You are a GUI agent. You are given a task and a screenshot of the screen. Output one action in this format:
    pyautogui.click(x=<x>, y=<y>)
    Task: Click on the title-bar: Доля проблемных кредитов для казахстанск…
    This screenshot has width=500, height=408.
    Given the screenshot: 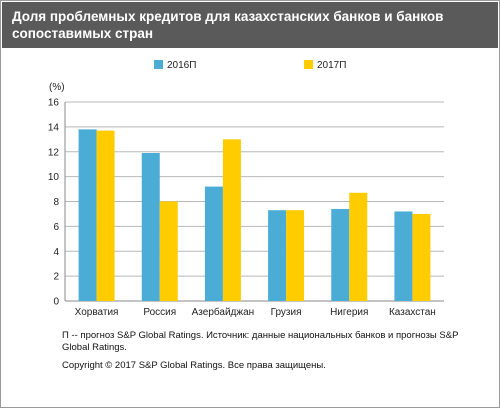 What is the action you would take?
    pyautogui.click(x=250, y=25)
    